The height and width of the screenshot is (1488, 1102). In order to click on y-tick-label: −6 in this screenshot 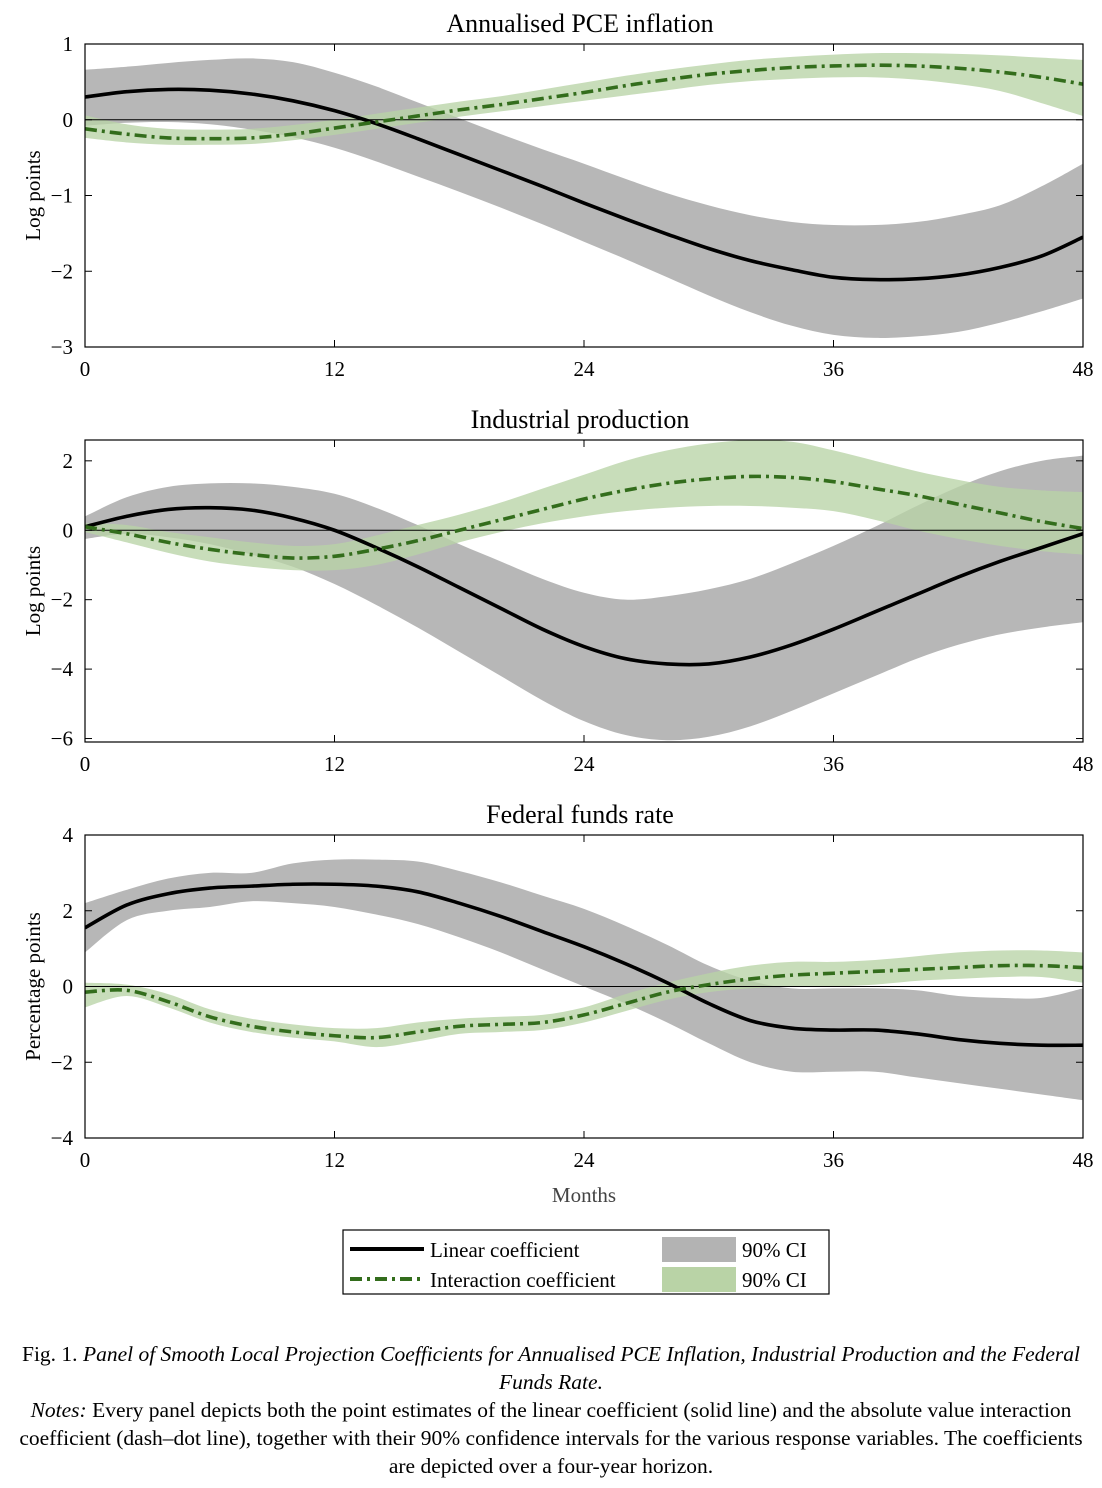, I will do `click(62, 739)`.